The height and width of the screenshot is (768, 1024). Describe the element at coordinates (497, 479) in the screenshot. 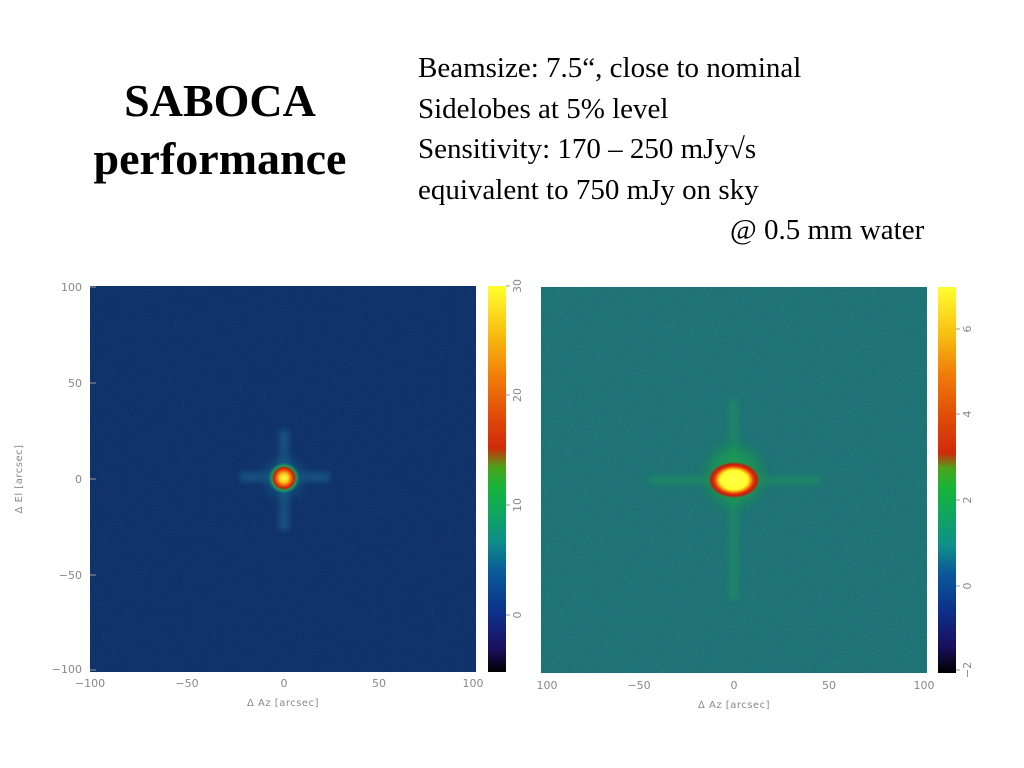

I see `left-colorbar-gradient` at that location.